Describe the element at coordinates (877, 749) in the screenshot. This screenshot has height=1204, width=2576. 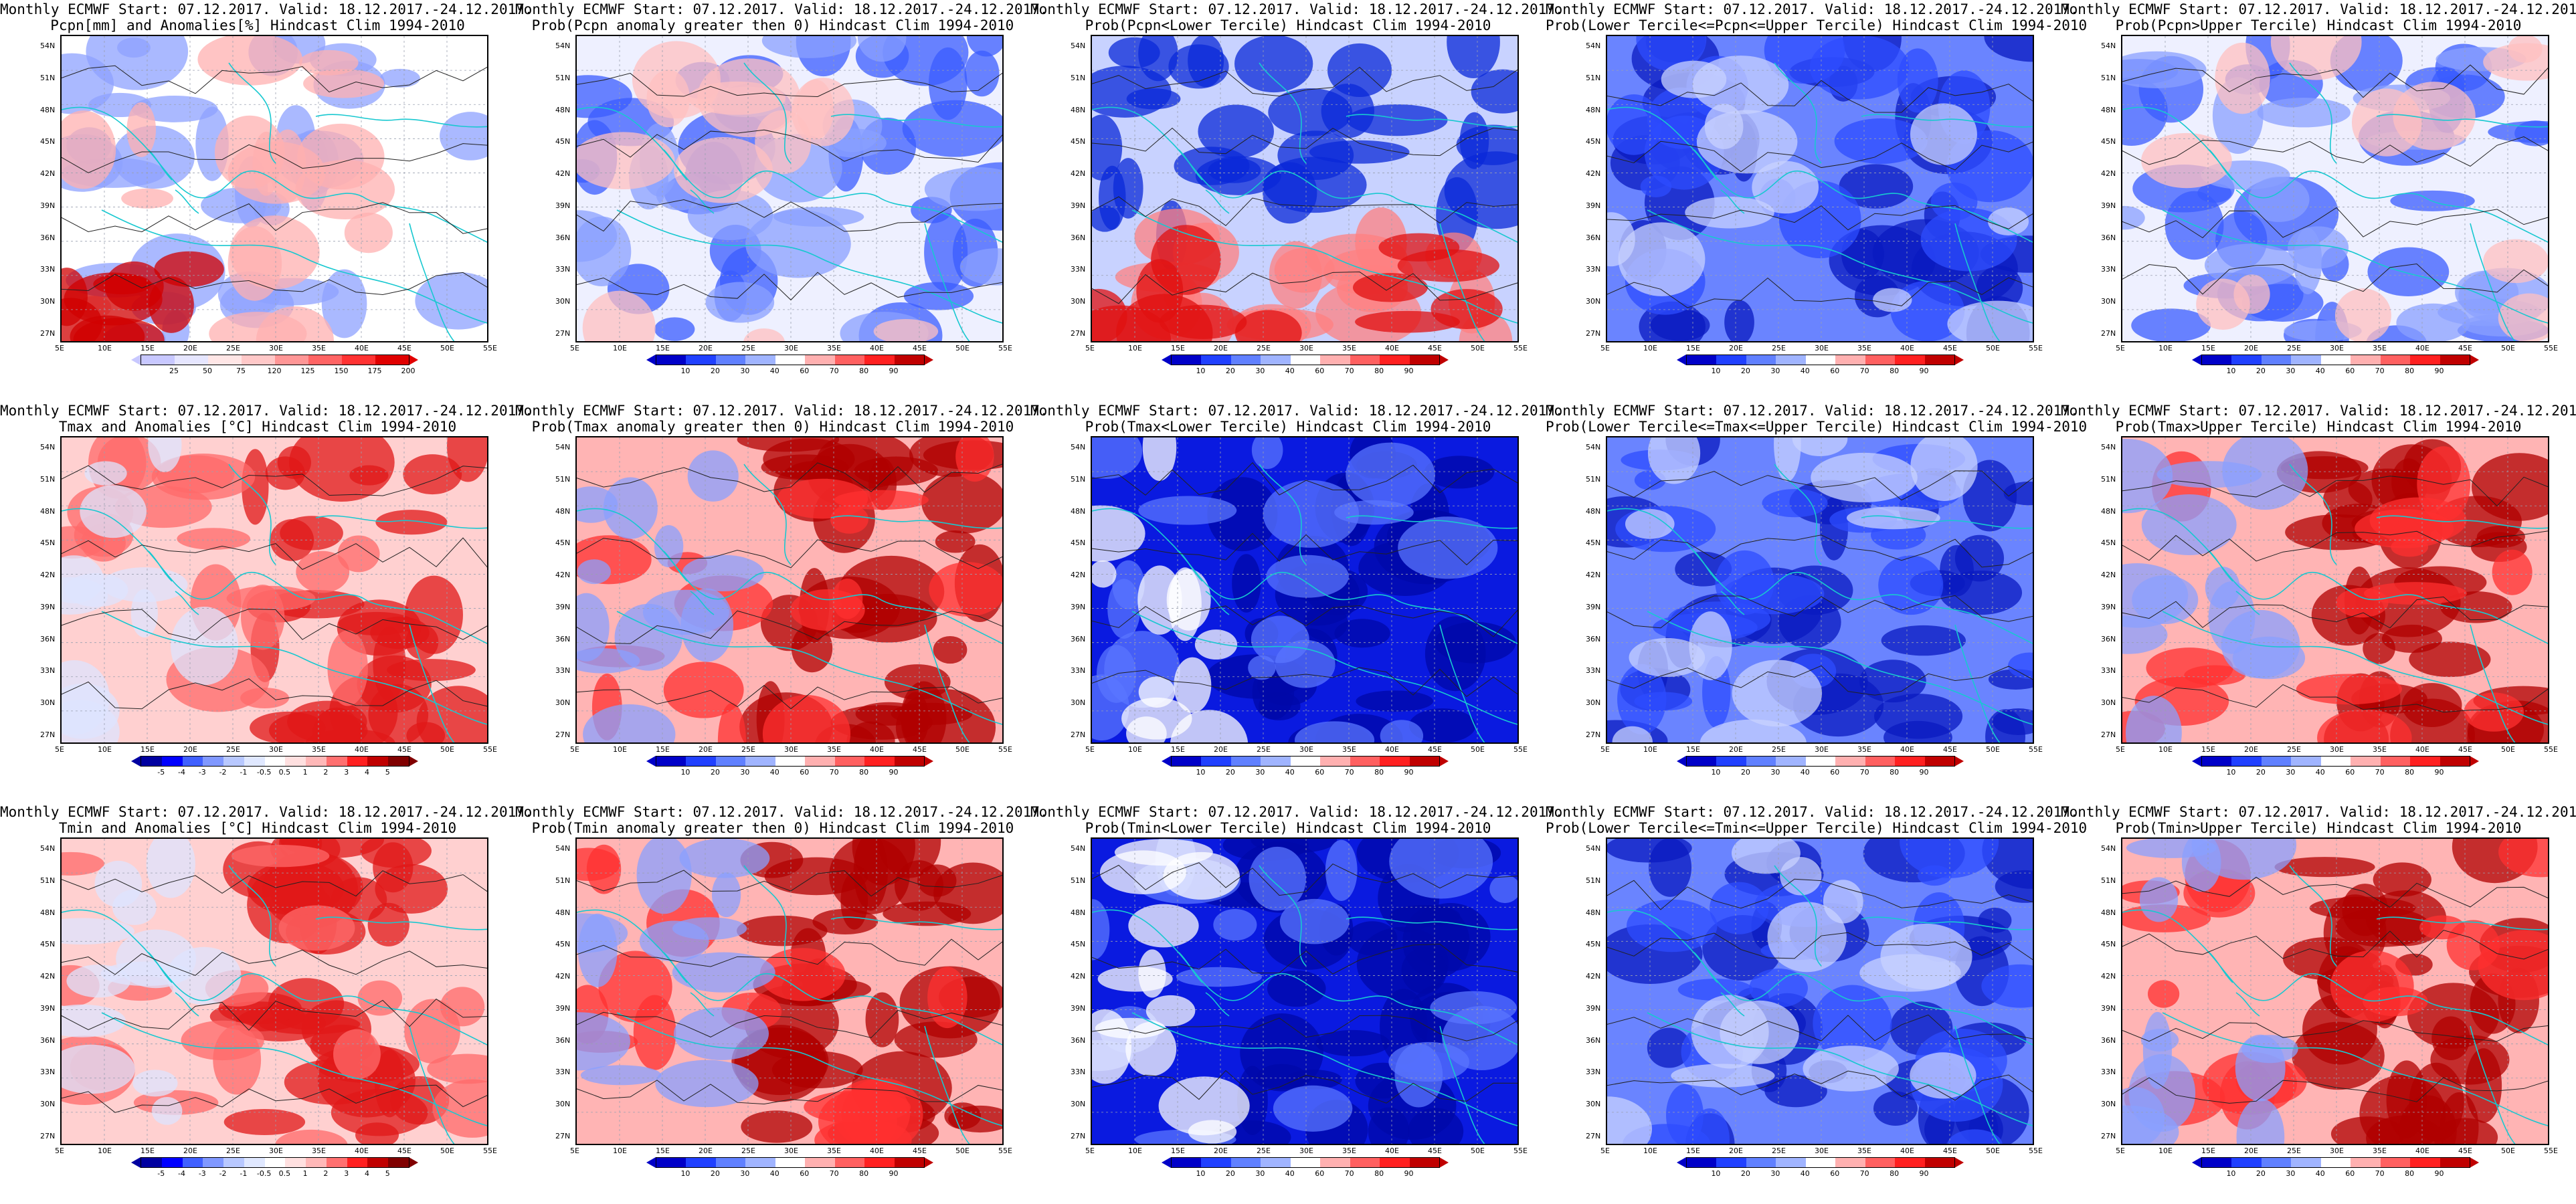
I see `longitude-label: 40E` at that location.